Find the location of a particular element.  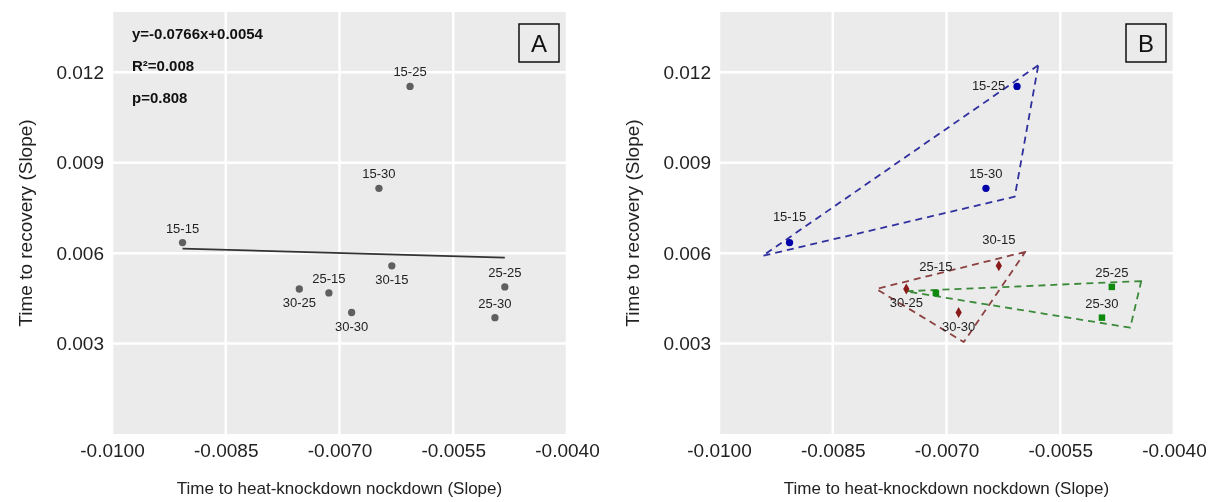

annotation: y=-0.0766x+0.0054 is located at coordinates (198, 33).